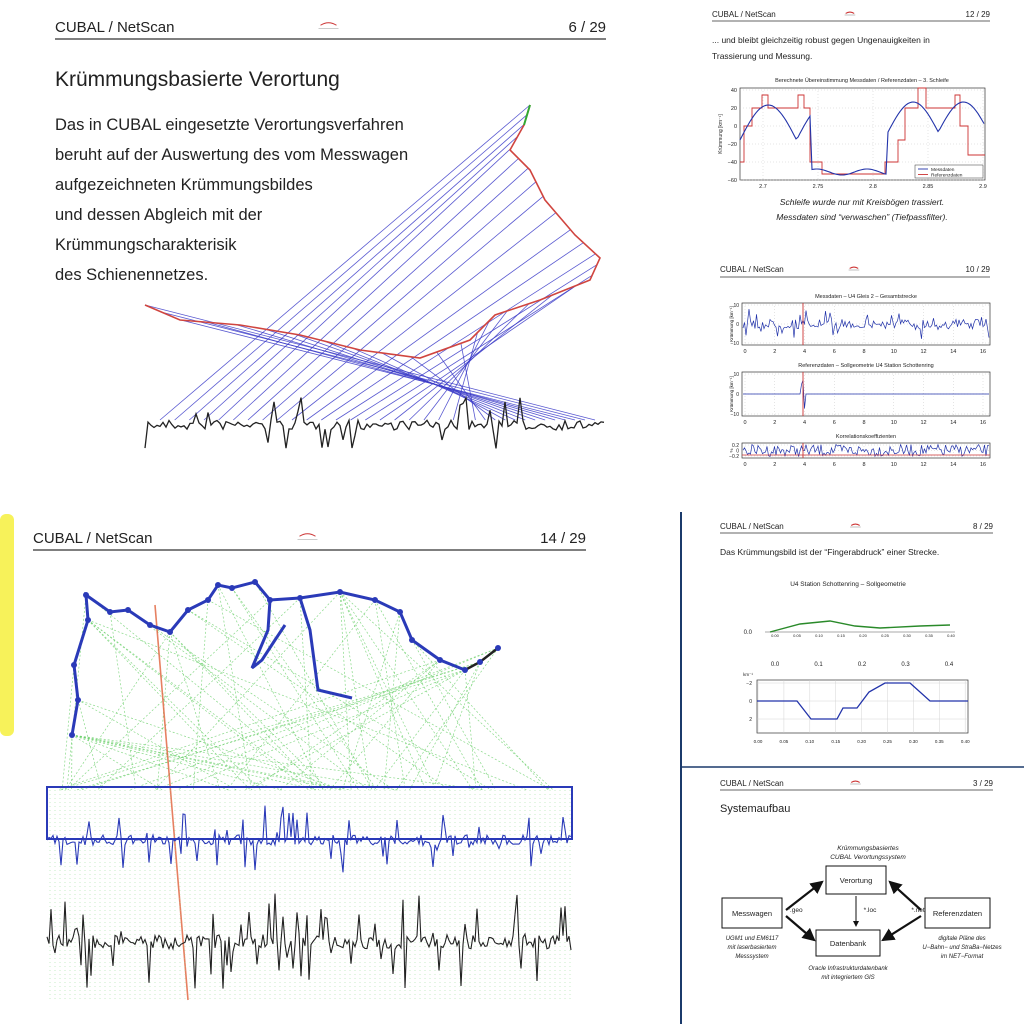 The height and width of the screenshot is (1024, 1024). What do you see at coordinates (171, 802) in the screenshot?
I see `match-line` at bounding box center [171, 802].